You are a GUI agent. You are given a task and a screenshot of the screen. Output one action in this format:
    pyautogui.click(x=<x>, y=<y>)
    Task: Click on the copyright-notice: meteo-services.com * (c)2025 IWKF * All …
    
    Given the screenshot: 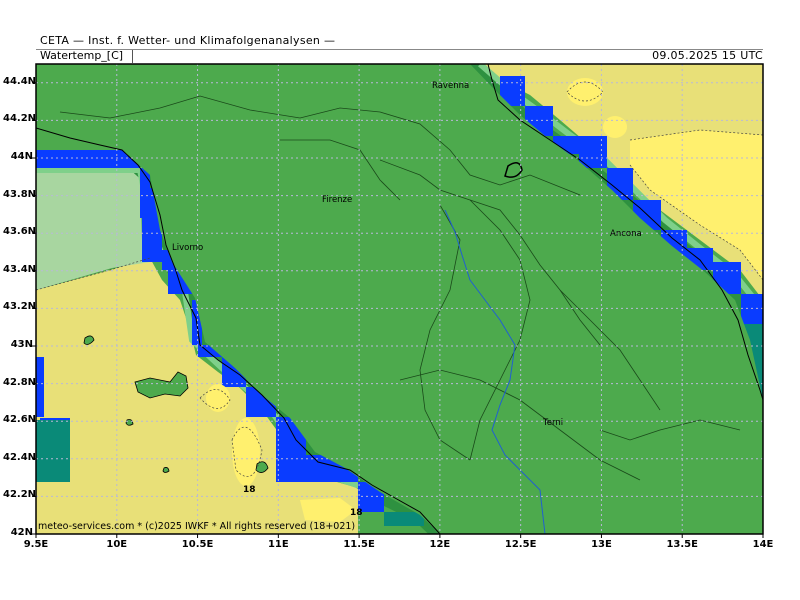 What is the action you would take?
    pyautogui.click(x=197, y=526)
    